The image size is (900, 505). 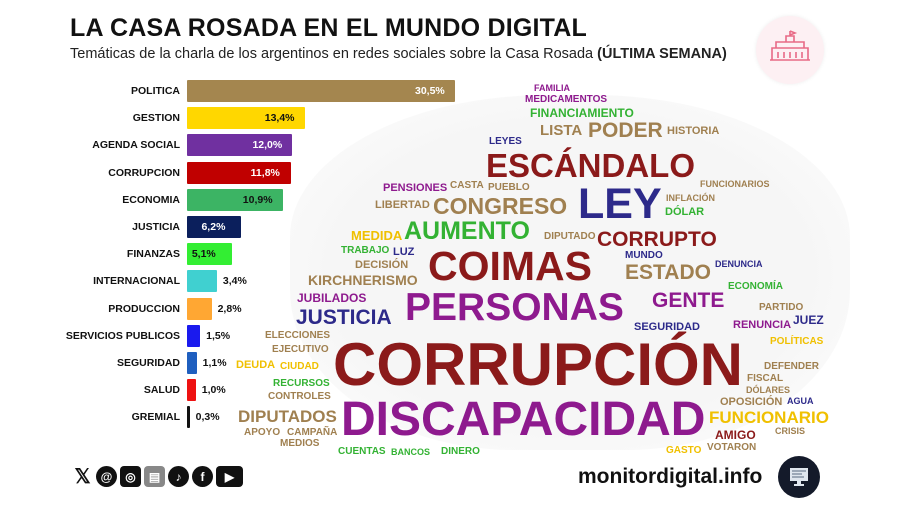 What do you see at coordinates (362, 451) in the screenshot?
I see `cloud-word: CUENTAS` at bounding box center [362, 451].